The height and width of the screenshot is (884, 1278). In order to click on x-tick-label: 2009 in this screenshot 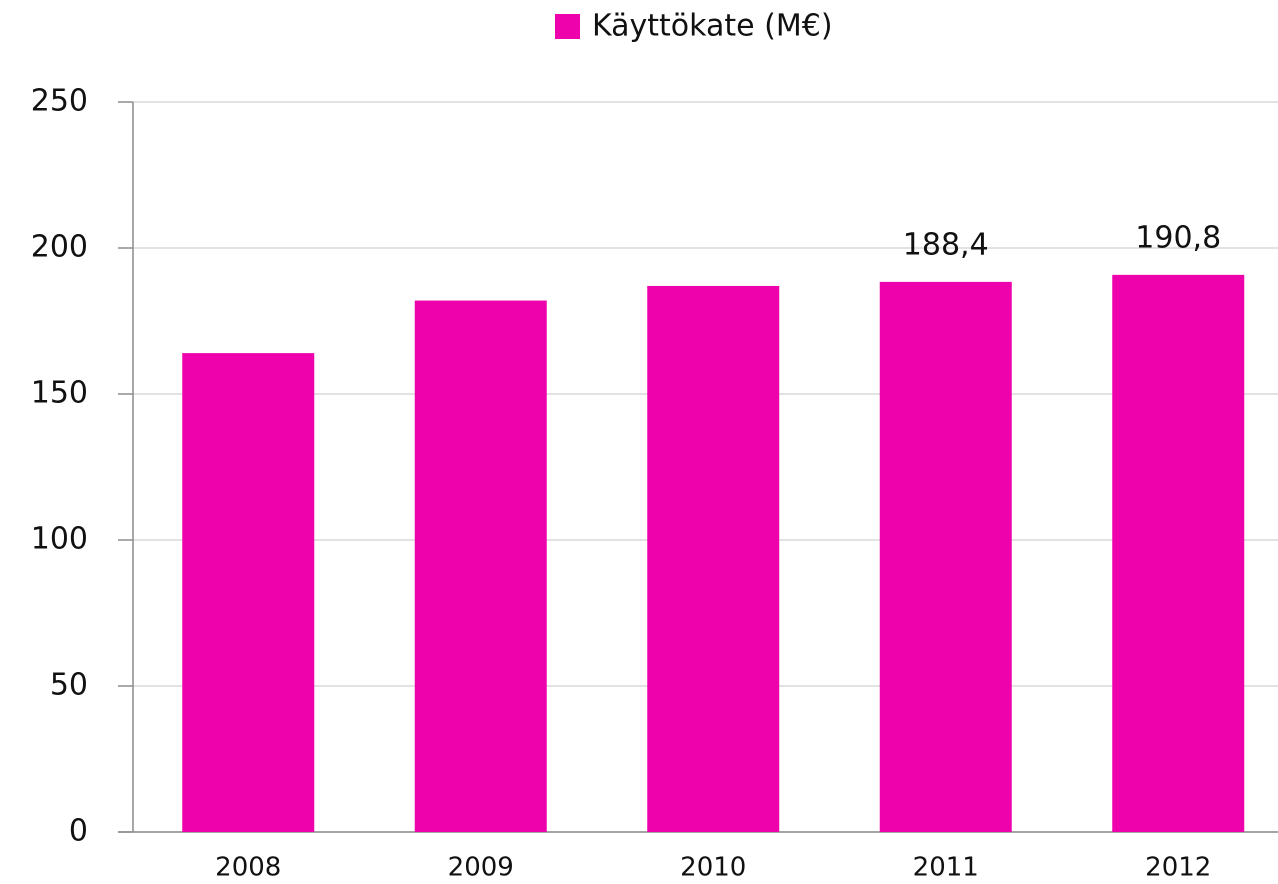, I will do `click(481, 868)`.